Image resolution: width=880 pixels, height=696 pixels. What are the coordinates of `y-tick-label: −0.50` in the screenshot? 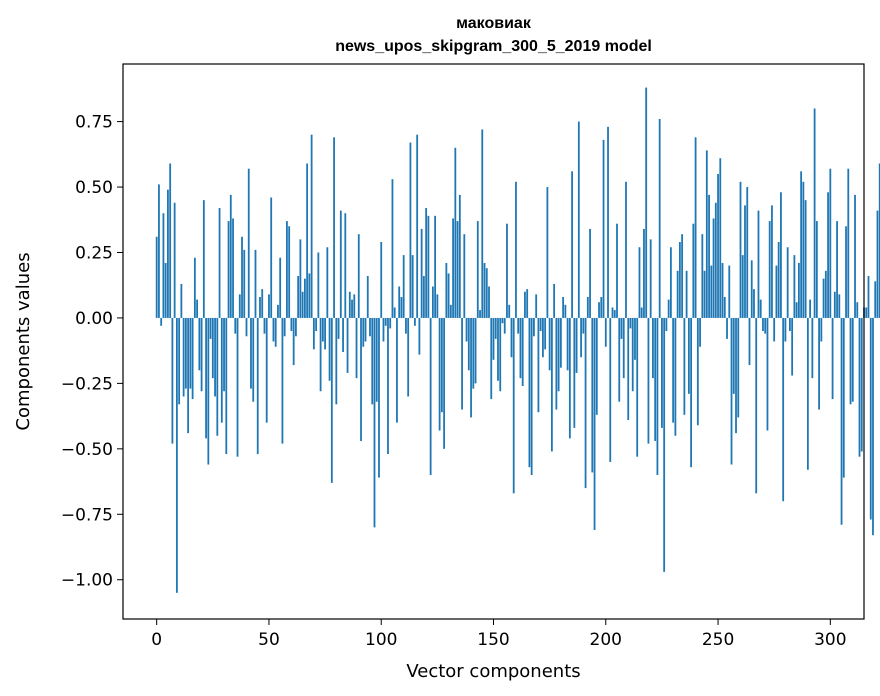 It's located at (87, 450).